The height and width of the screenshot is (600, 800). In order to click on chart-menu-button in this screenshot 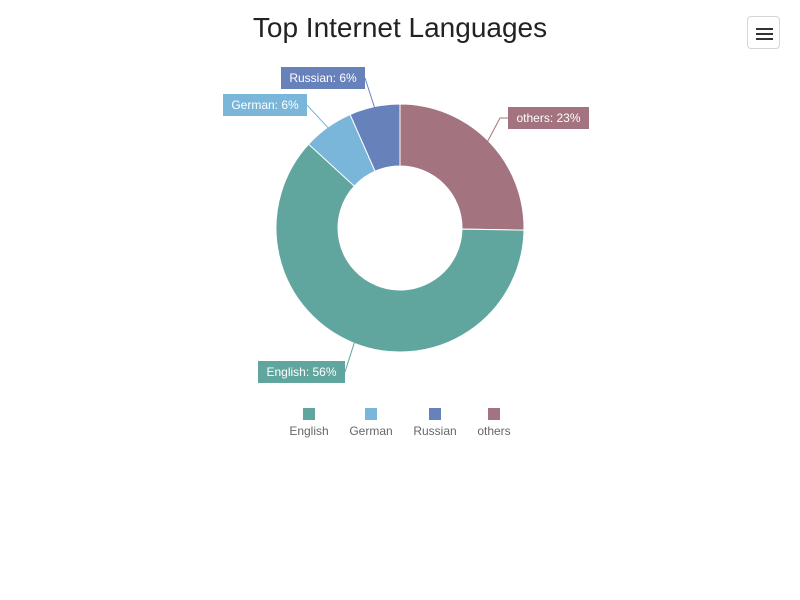, I will do `click(763, 32)`.